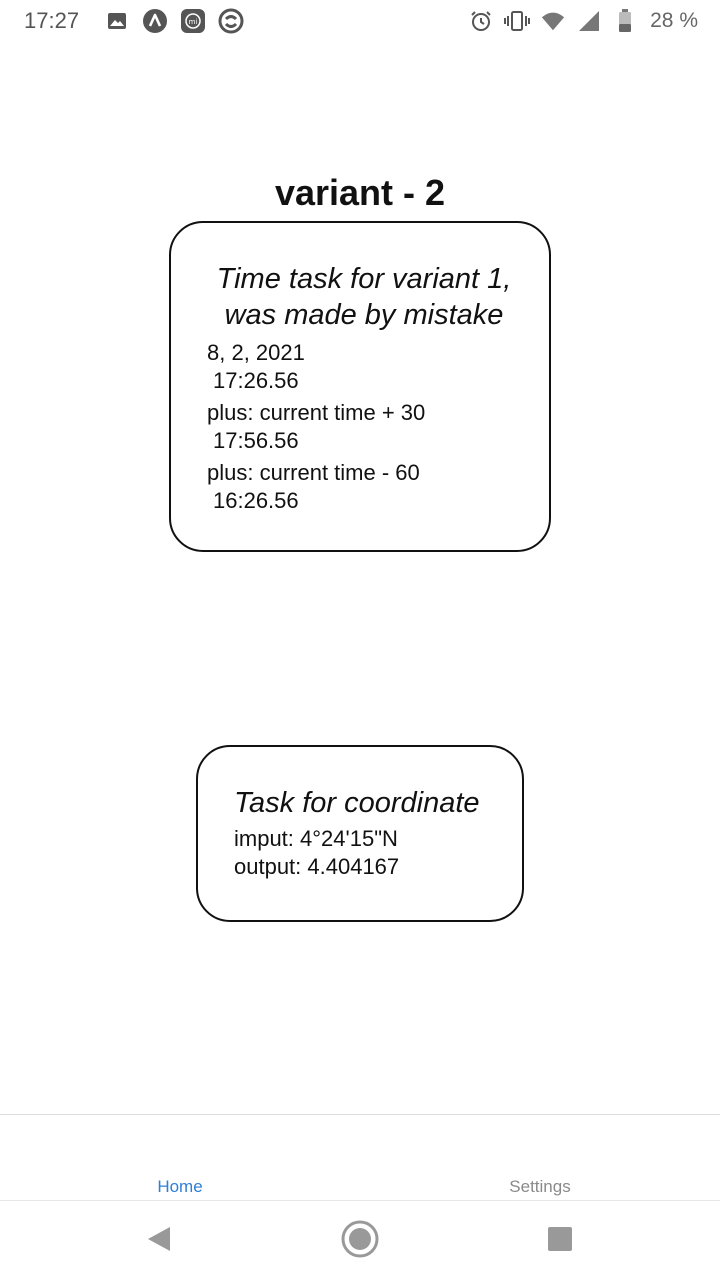 This screenshot has height=1281, width=720. Describe the element at coordinates (368, 367) in the screenshot. I see `current-date-group: 8, 2, 2021 17:26.56` at that location.